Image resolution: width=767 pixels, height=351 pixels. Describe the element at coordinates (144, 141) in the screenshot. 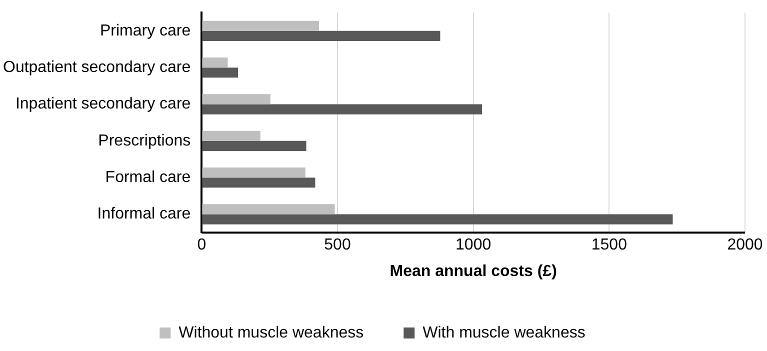

I see `y-tick-label: Prescriptions` at that location.